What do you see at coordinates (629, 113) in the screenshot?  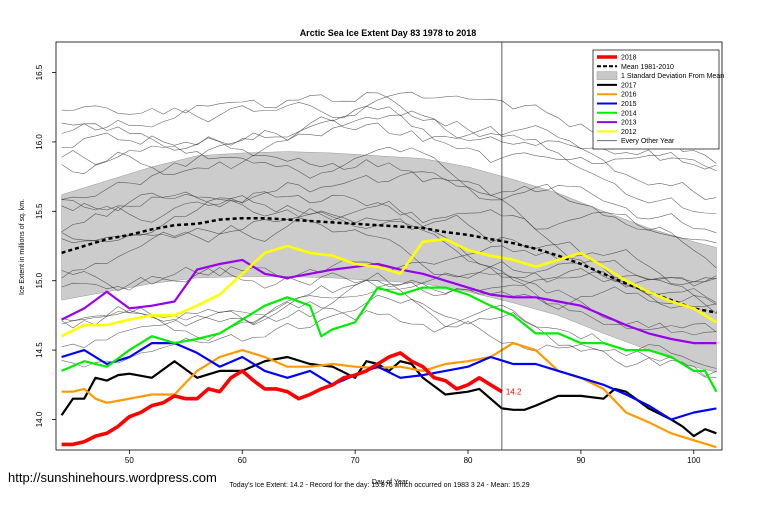 I see `legend-label: 2014` at bounding box center [629, 113].